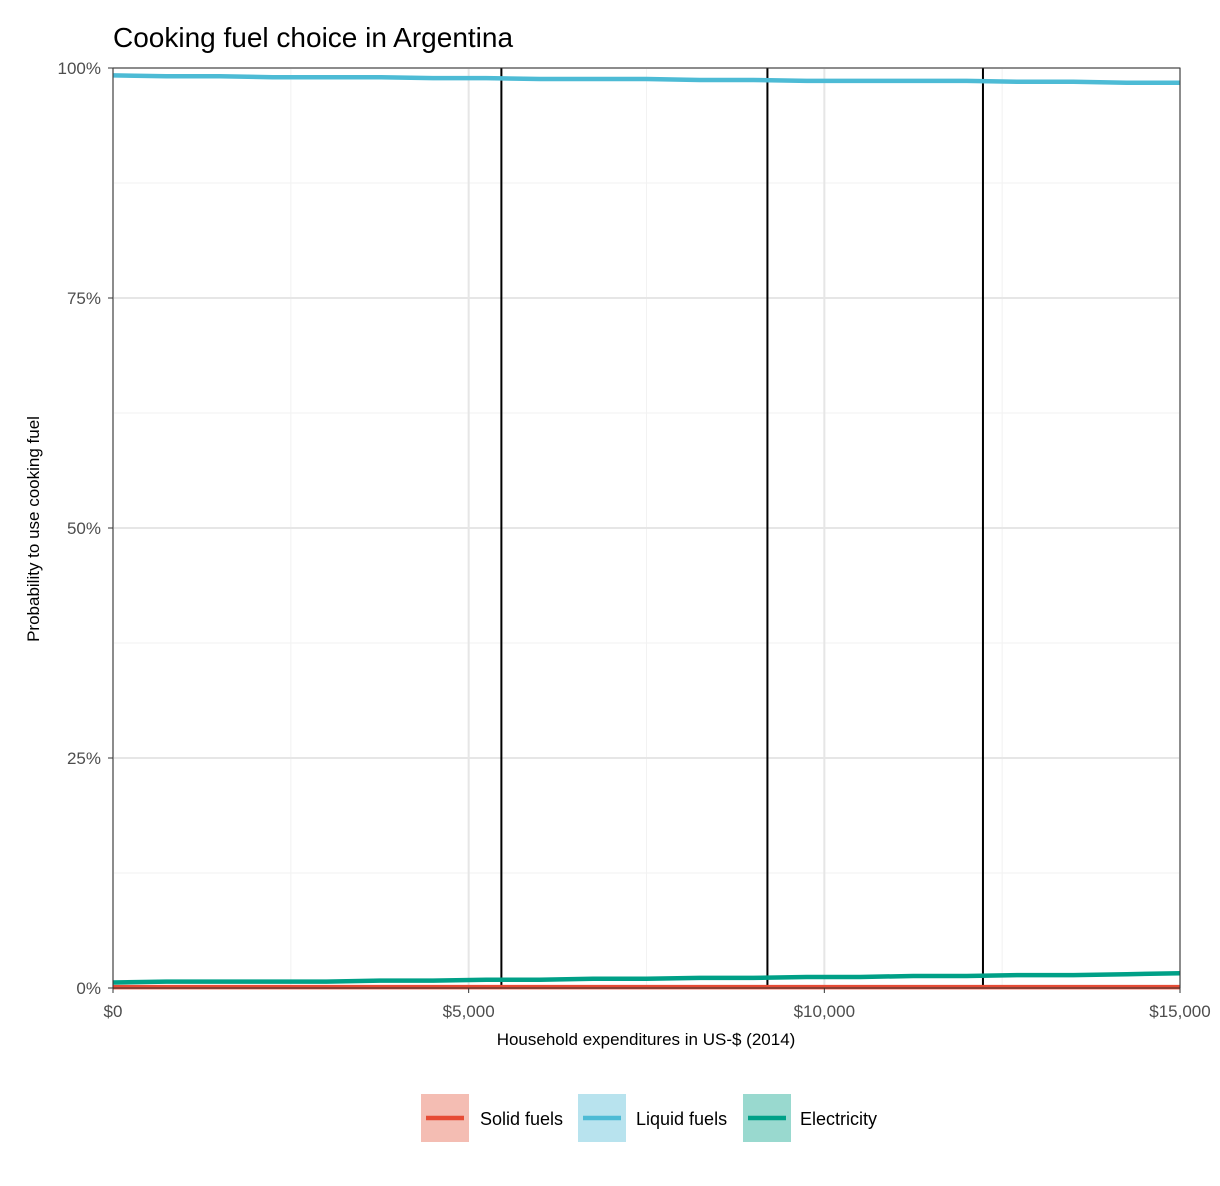  What do you see at coordinates (33, 529) in the screenshot?
I see `y-axis-label: Probability to use cooking fuel` at bounding box center [33, 529].